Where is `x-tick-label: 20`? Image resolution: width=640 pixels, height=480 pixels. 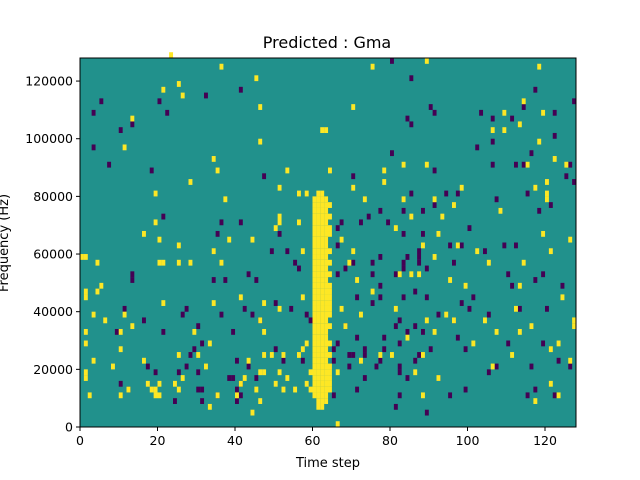
x-tick-label: 20 is located at coordinates (158, 440).